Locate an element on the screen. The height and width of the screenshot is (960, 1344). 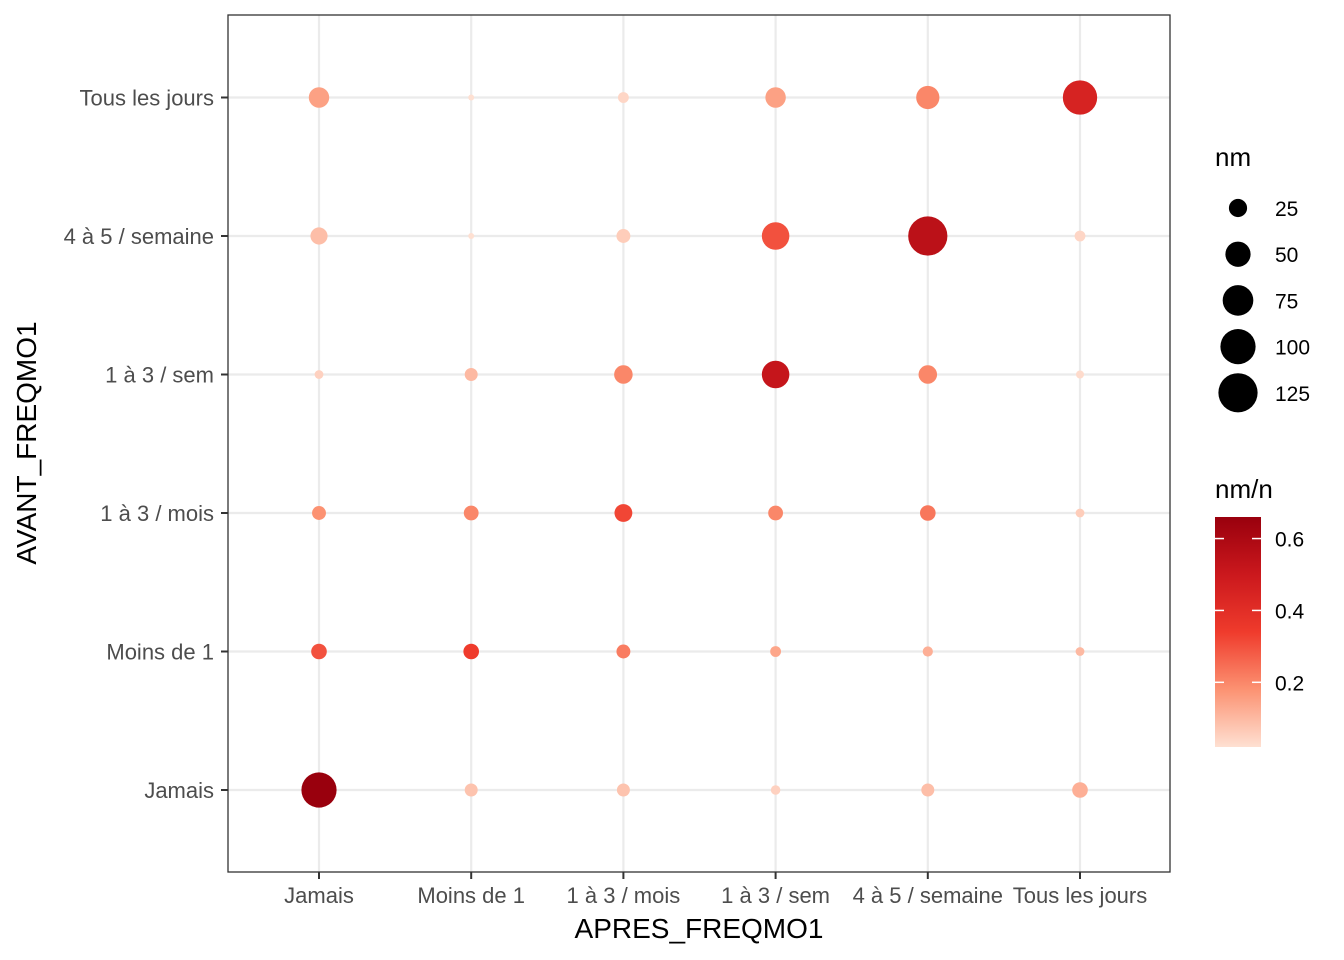
size-legend-label: 125 is located at coordinates (1292, 394).